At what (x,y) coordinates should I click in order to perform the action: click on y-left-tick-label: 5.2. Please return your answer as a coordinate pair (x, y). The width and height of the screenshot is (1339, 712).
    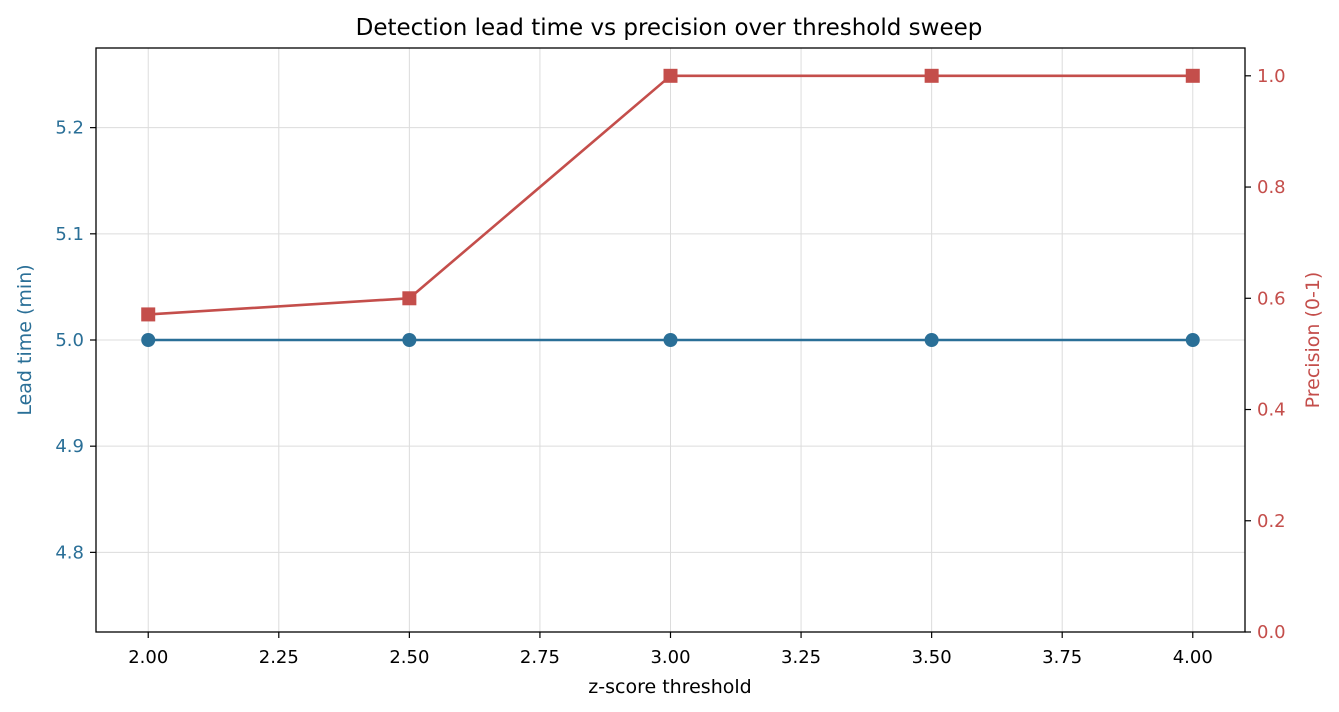
    Looking at the image, I should click on (69, 128).